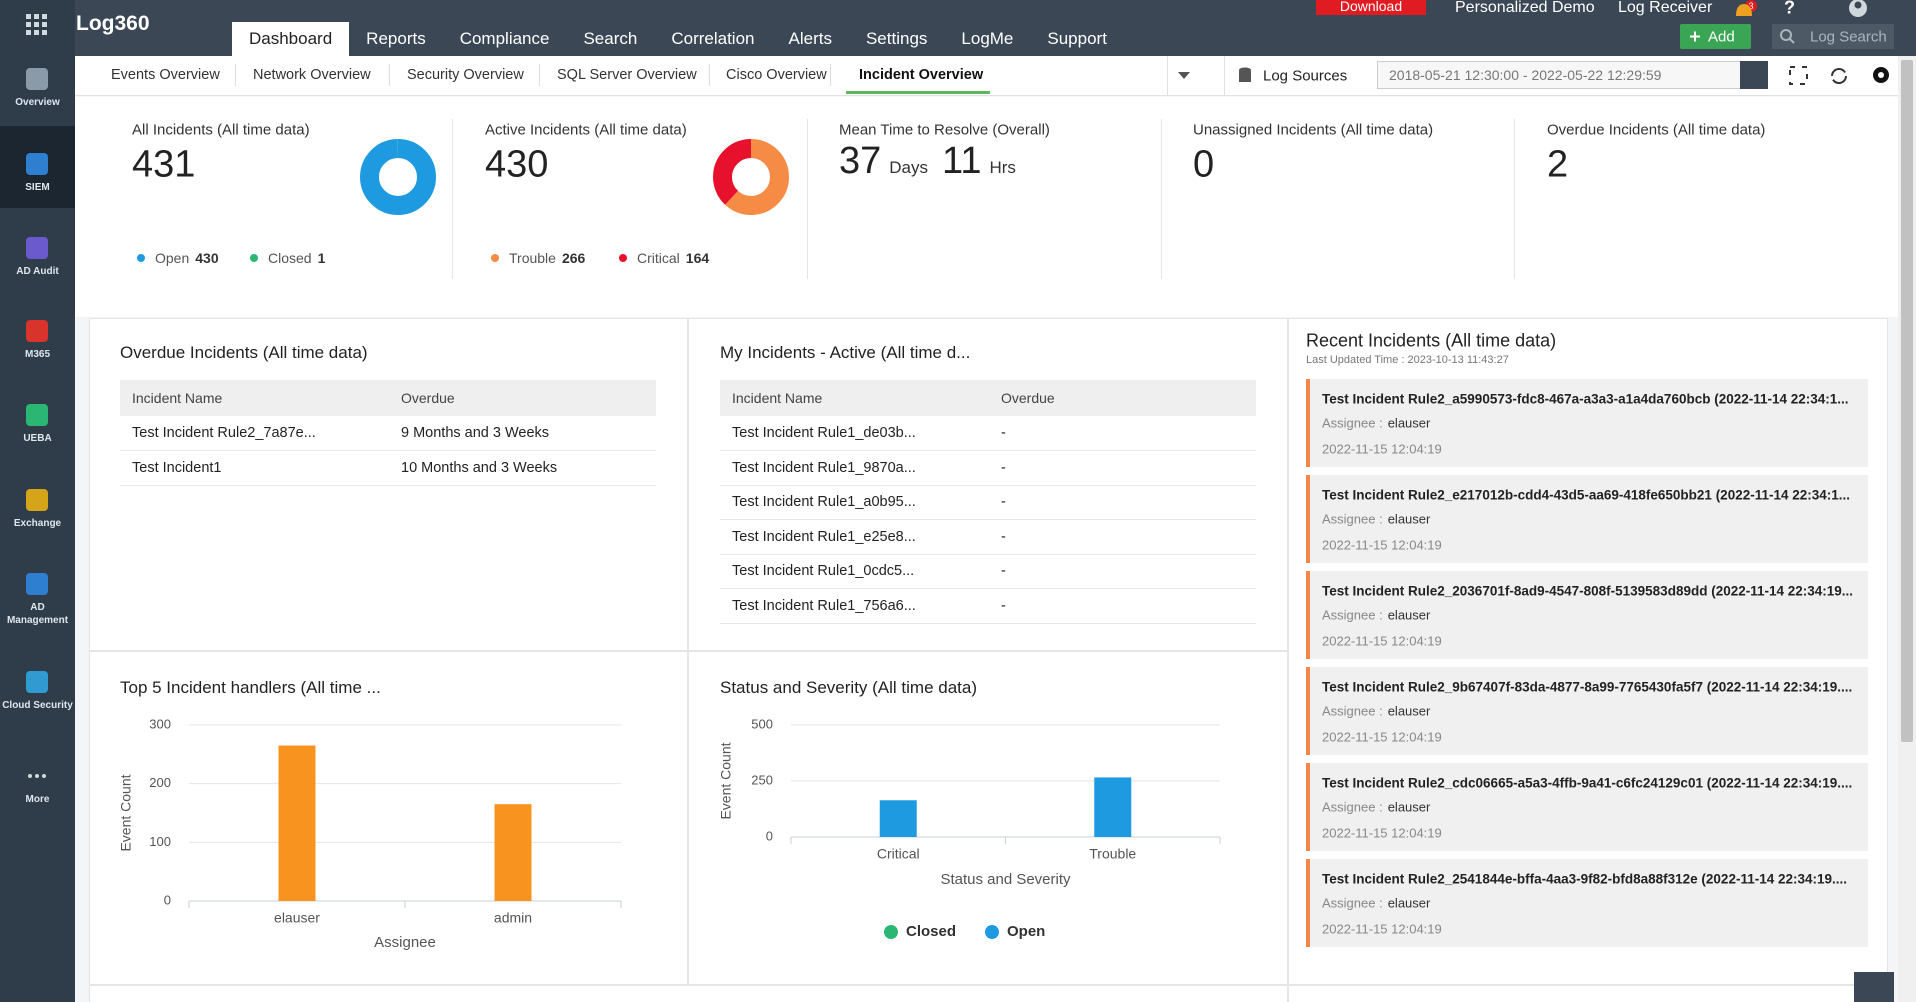  I want to click on sidebar-item: AD Management, so click(37, 614).